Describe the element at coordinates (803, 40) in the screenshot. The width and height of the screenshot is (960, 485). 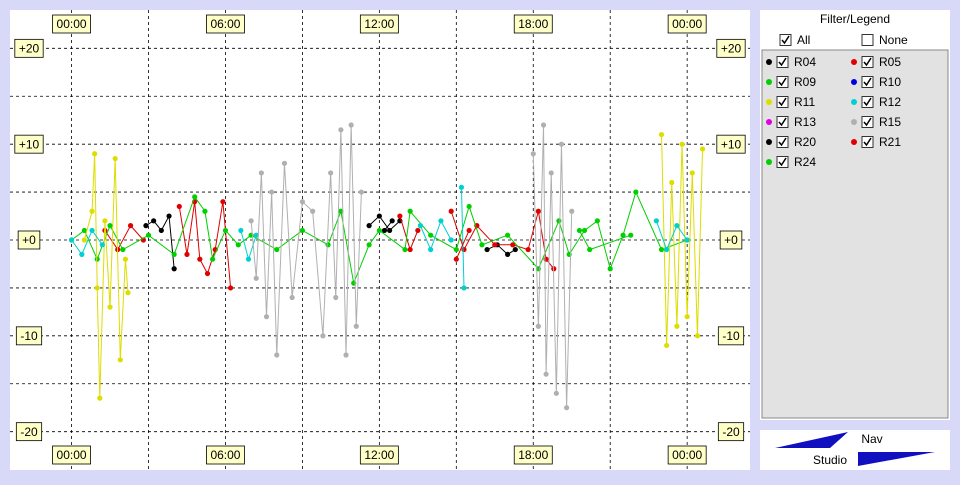
I see `filter-all-label: All` at that location.